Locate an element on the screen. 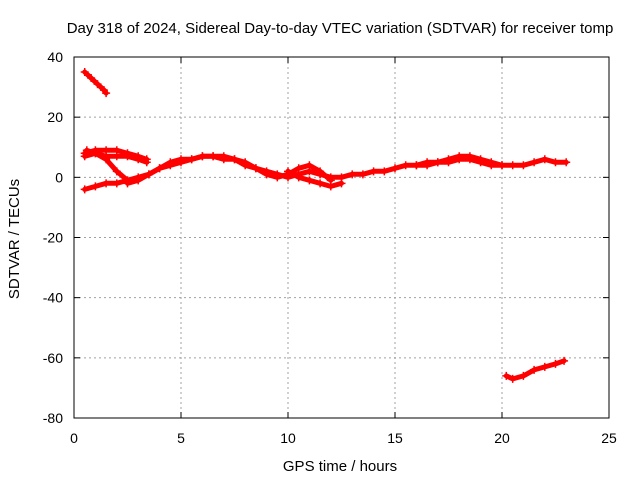 The width and height of the screenshot is (640, 480). x-tick-label: 5 is located at coordinates (181, 438).